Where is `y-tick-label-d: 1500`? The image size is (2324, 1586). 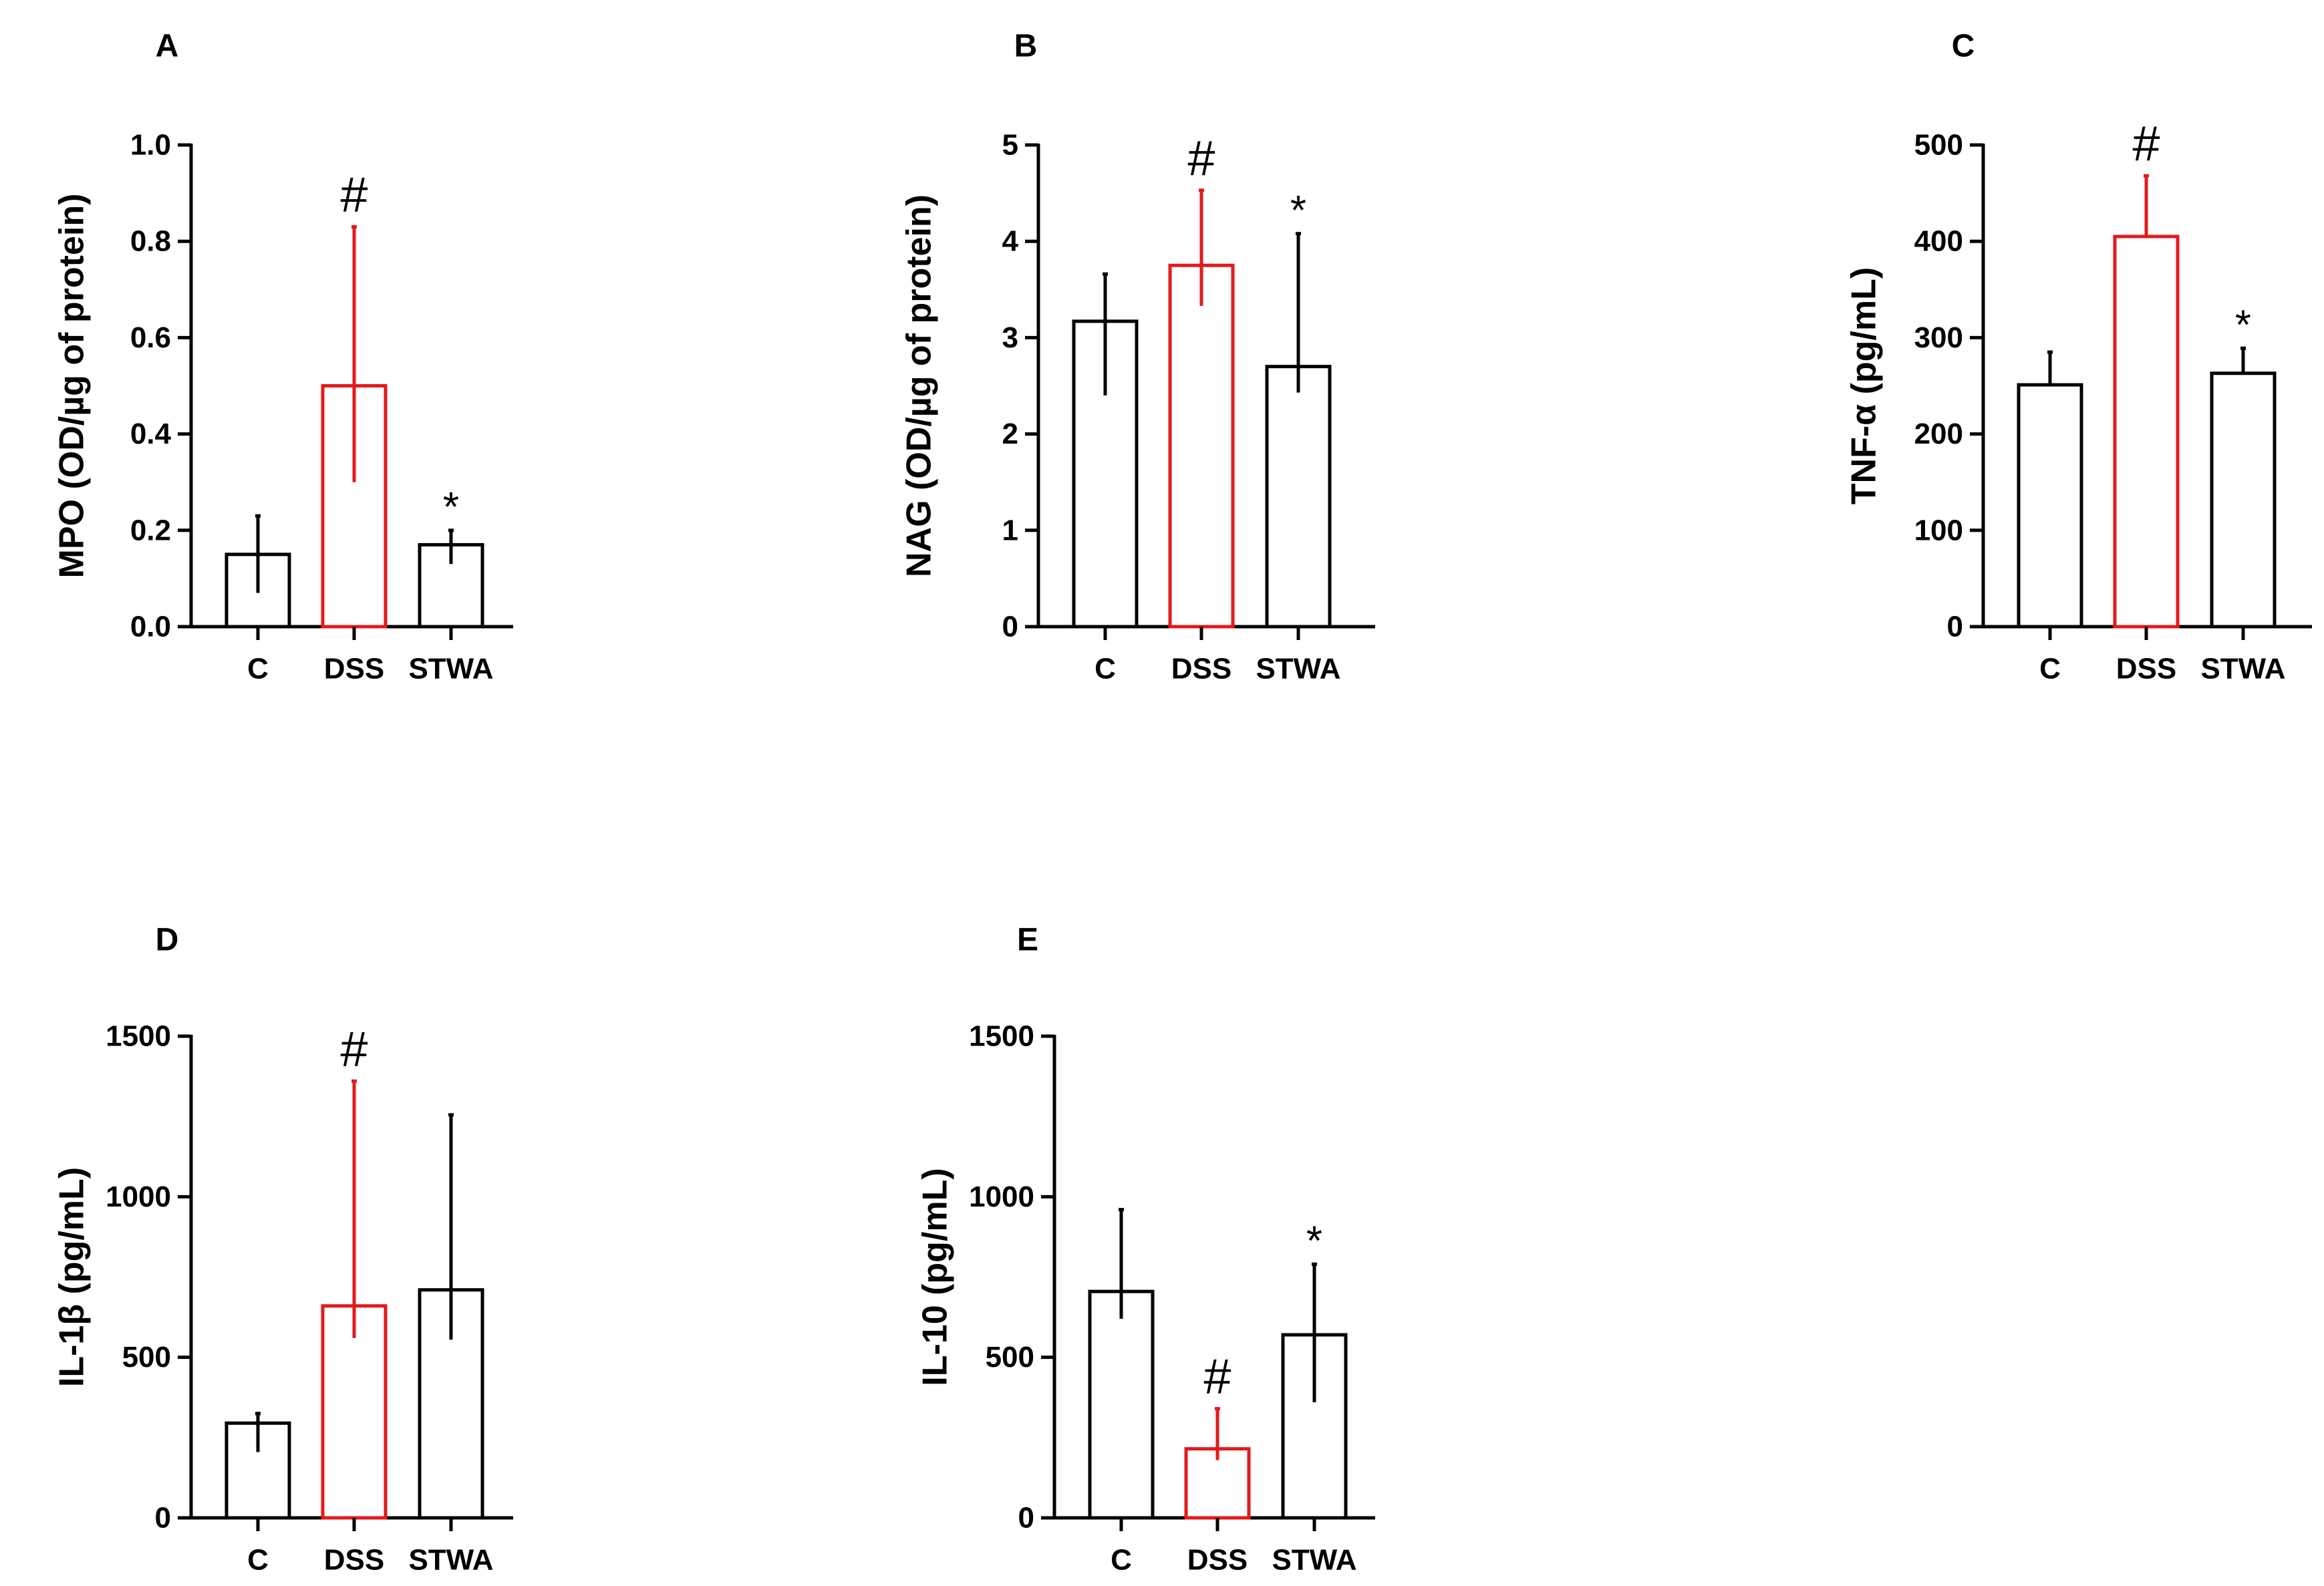
y-tick-label-d: 1500 is located at coordinates (138, 1036).